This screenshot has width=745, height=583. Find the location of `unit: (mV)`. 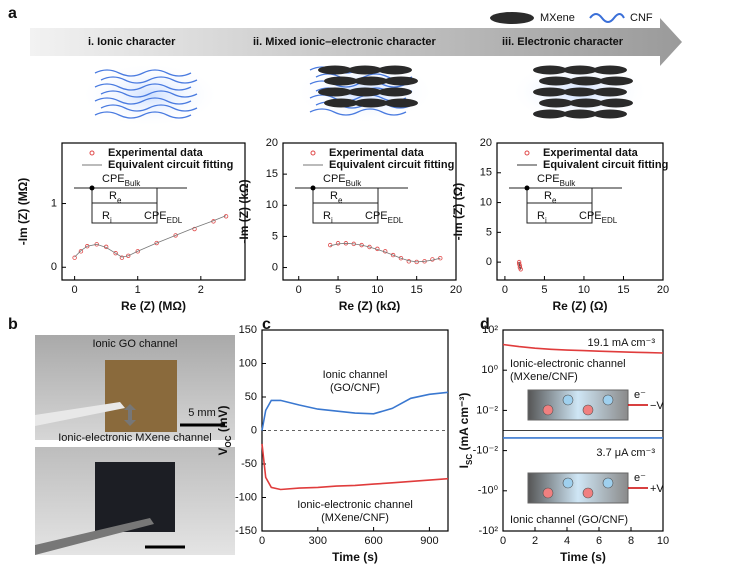

unit: (mV) is located at coordinates (223, 420).